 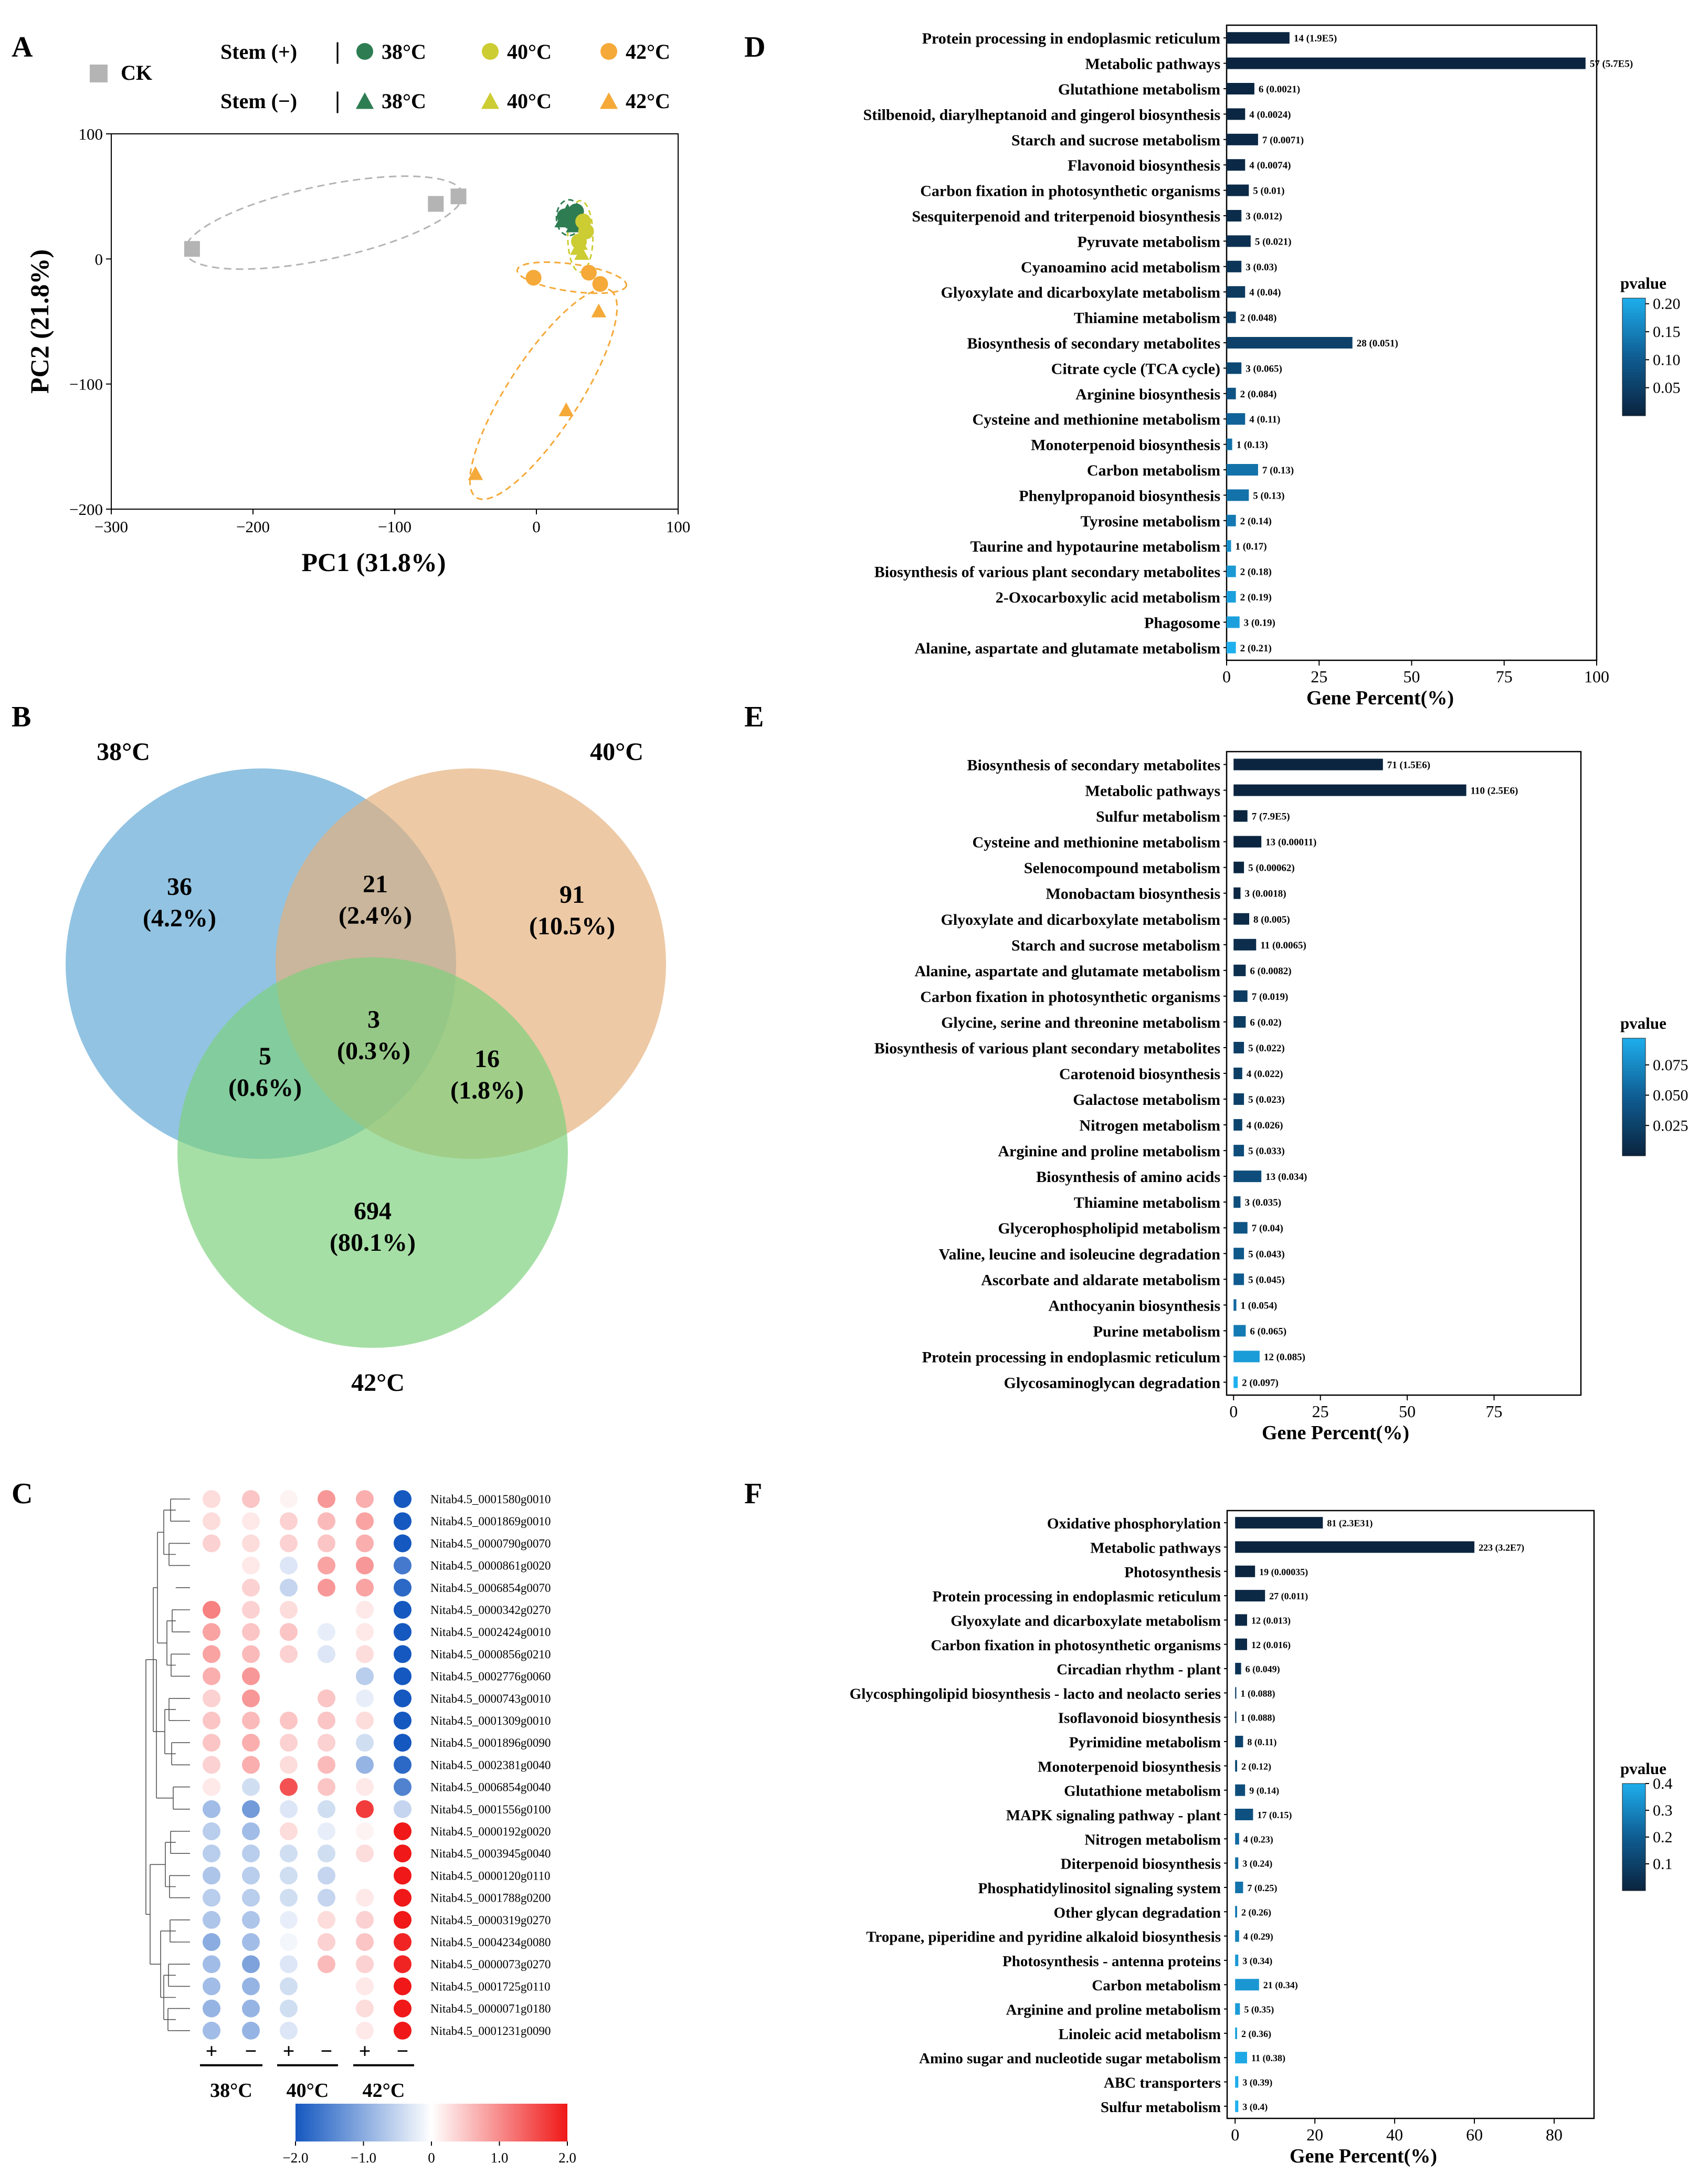 What do you see at coordinates (1261, 1742) in the screenshot?
I see `bar-value-label: 8 (0.11)` at bounding box center [1261, 1742].